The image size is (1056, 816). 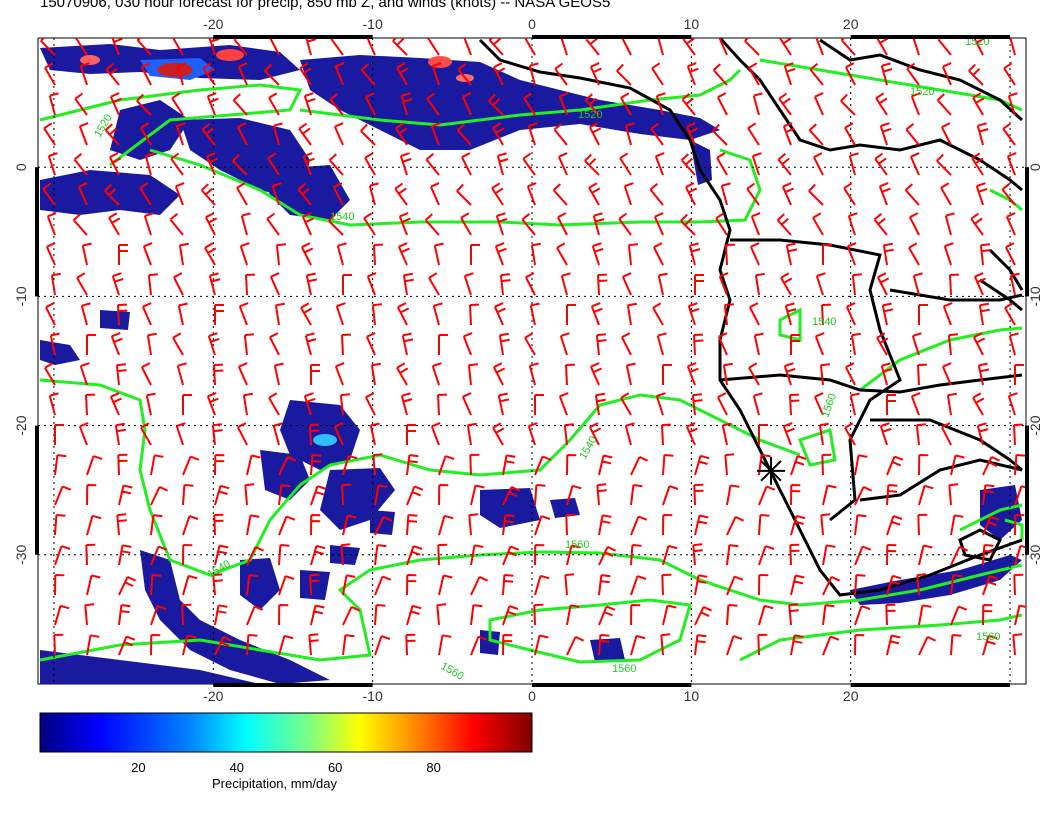 I want to click on lon-ticks-bottom: -20 -10 0 10 20, so click(x=531, y=696).